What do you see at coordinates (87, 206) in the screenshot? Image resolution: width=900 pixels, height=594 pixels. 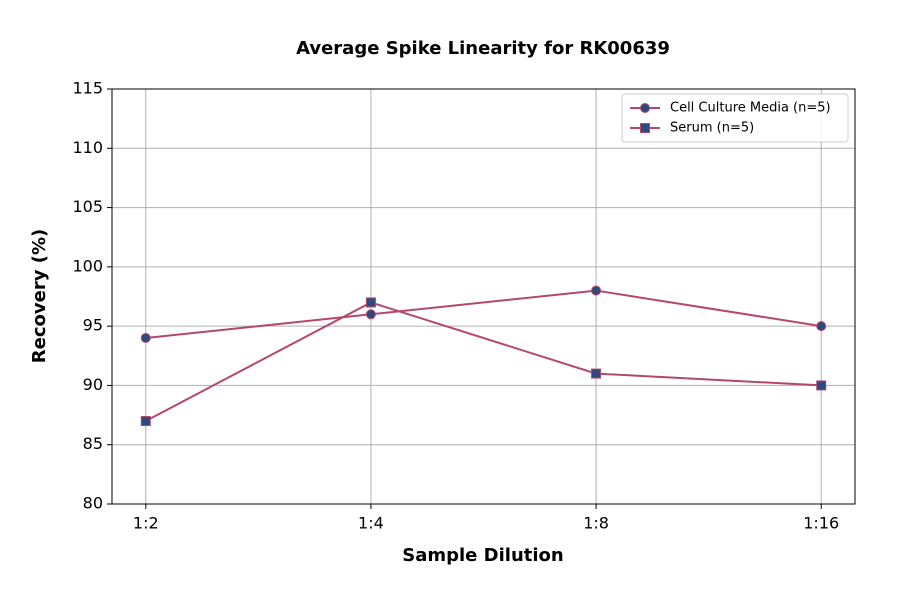 I see `y-tick-label: 105` at bounding box center [87, 206].